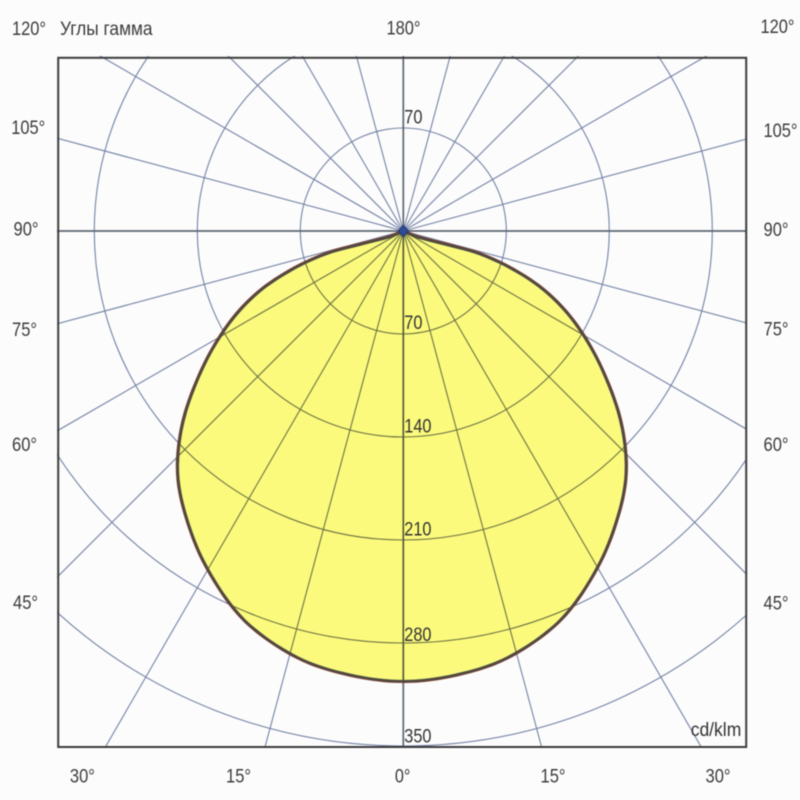 This screenshot has height=800, width=800. I want to click on svg-text: 280, so click(417, 635).